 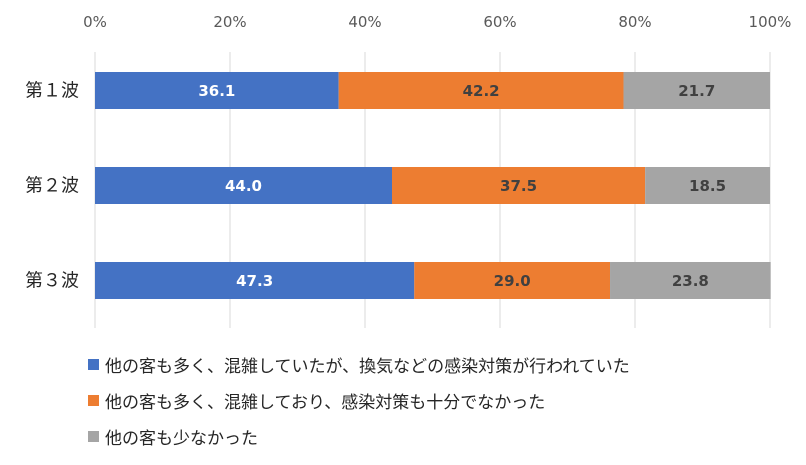 What do you see at coordinates (325, 403) in the screenshot?
I see `legend-label: 他の客も多く、混雑しており、感染対策も十分でなかった` at bounding box center [325, 403].